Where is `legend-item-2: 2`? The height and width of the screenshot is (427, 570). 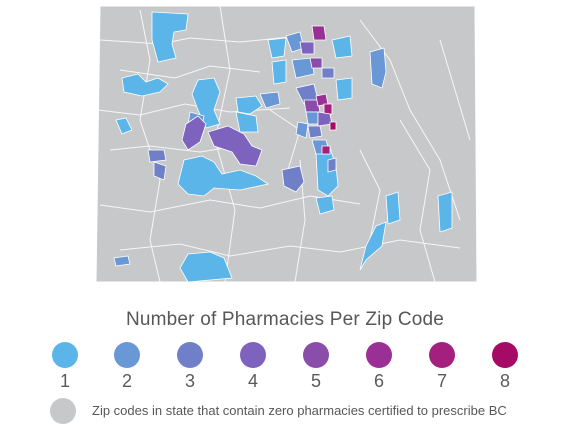
legend-item-2: 2 is located at coordinates (127, 367).